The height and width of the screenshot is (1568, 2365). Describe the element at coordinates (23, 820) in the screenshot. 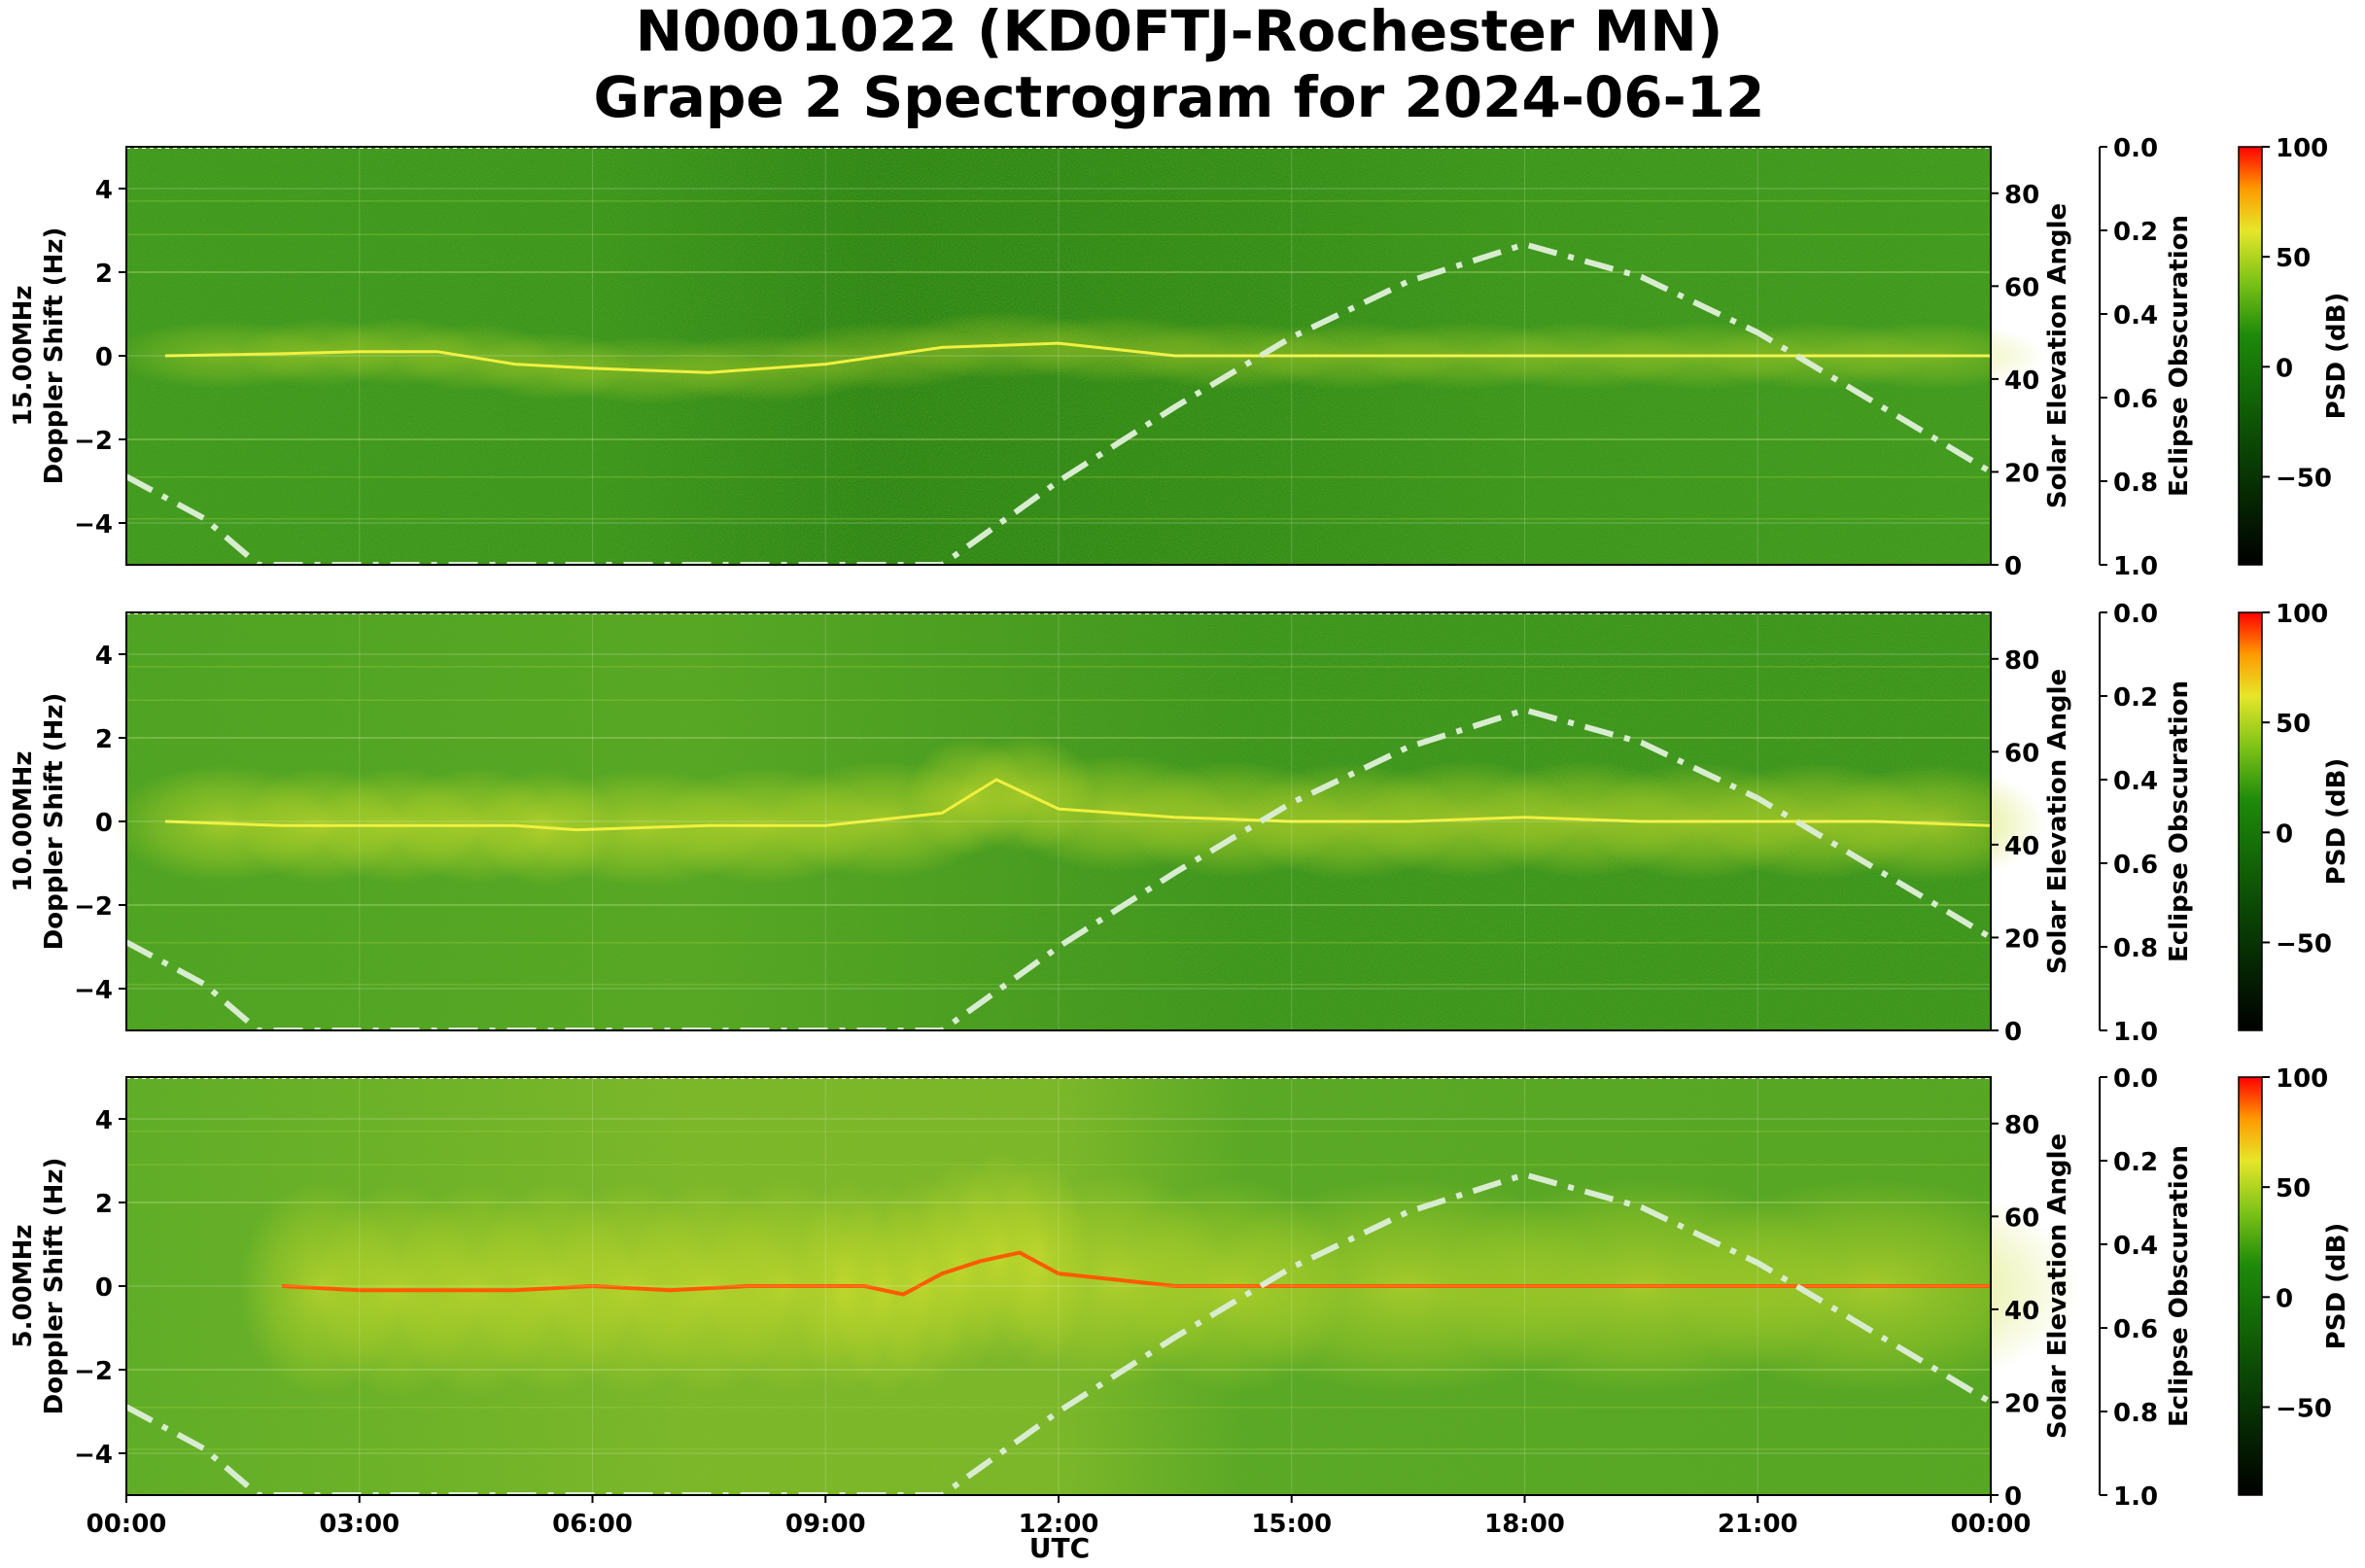

I see `frequency-label: 10.00MHz` at that location.